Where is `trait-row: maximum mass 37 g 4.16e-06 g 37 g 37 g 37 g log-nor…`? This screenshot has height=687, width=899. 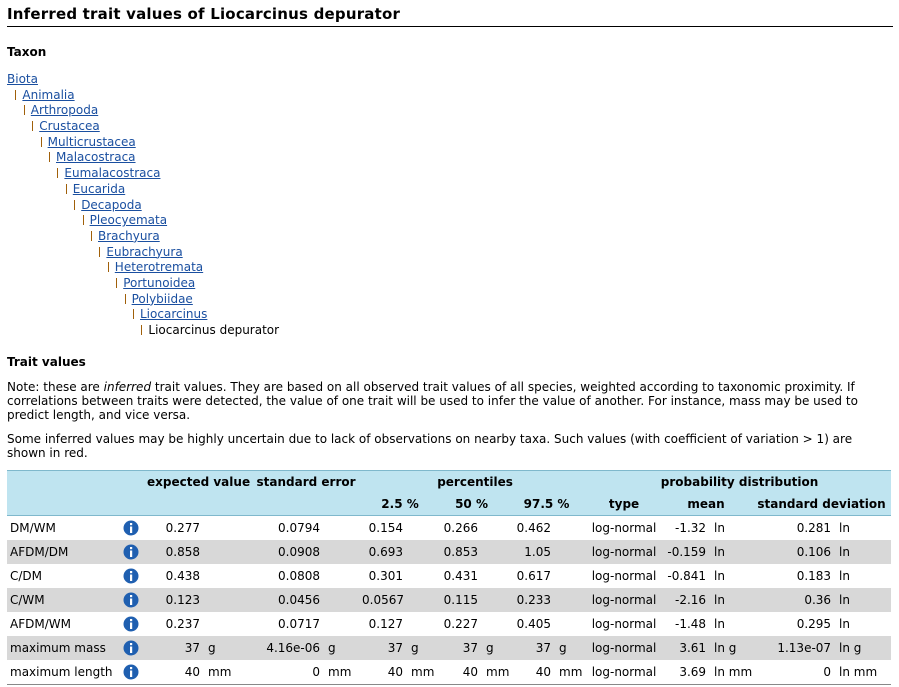
trait-row: maximum mass 37 g 4.16e-06 g 37 g 37 g 37 g log-nor… is located at coordinates (449, 647).